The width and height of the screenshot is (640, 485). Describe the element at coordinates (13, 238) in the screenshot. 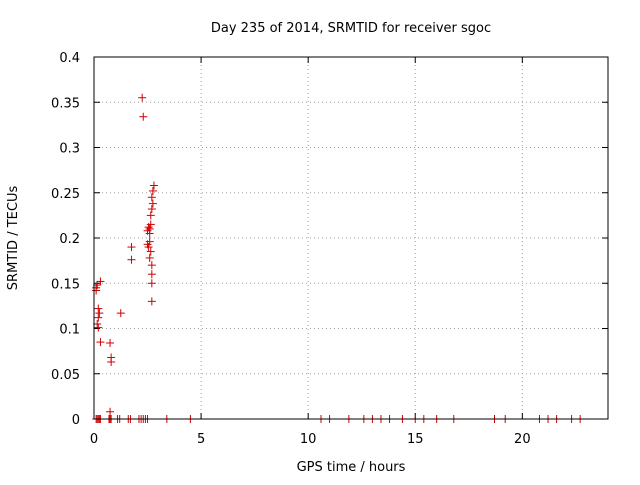

I see `y-axis-label: SRMTID / TECUs` at that location.